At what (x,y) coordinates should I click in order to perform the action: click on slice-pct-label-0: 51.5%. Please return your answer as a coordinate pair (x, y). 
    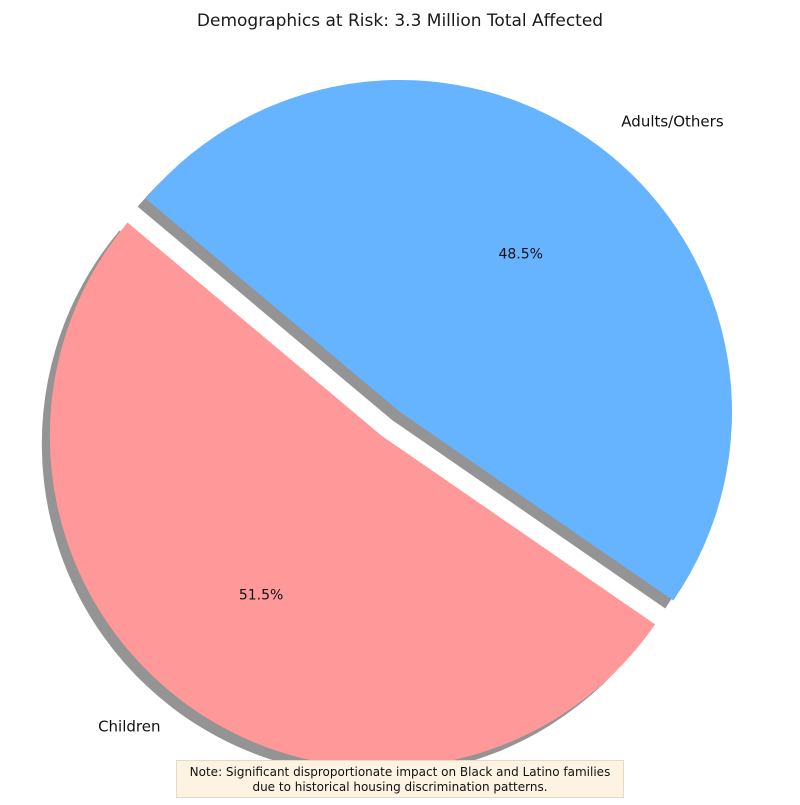
    Looking at the image, I should click on (261, 595).